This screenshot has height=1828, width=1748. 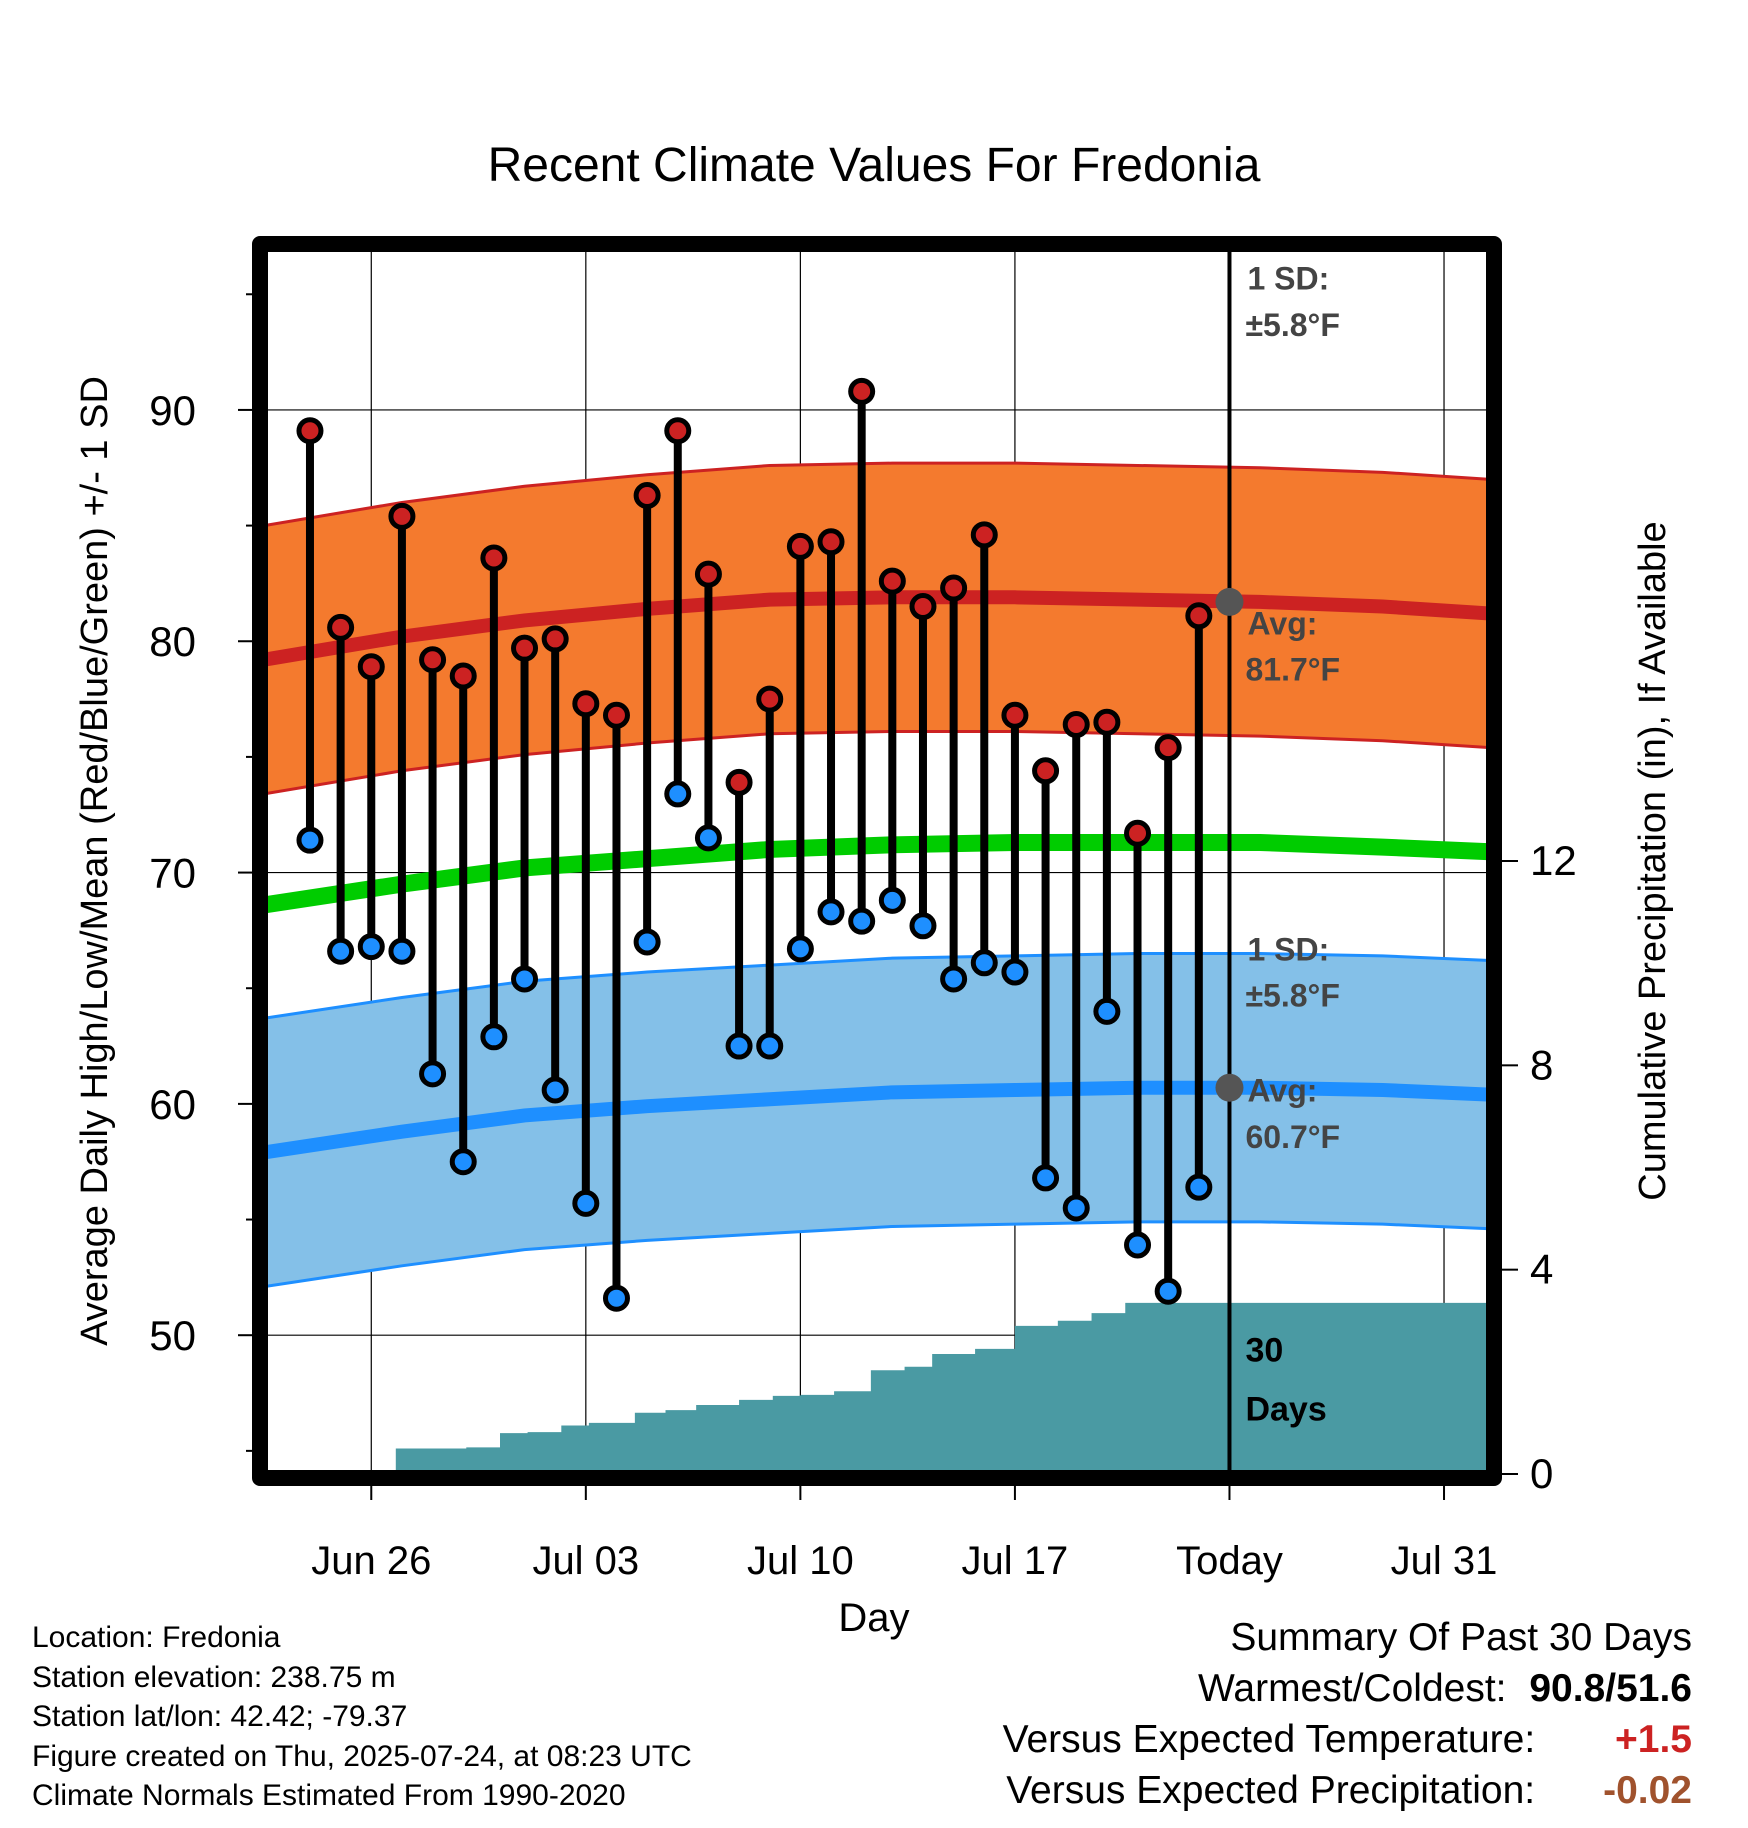 What do you see at coordinates (924, 1388) in the screenshot?
I see `precipitation-area` at bounding box center [924, 1388].